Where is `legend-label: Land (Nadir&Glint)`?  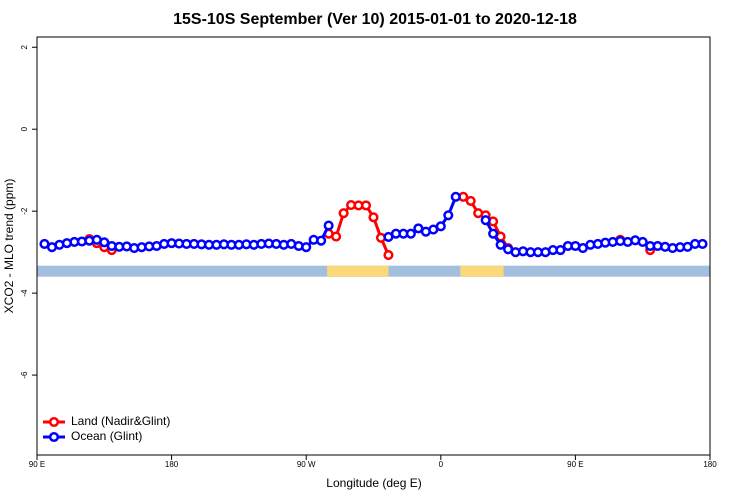 legend-label: Land (Nadir&Glint) is located at coordinates (120, 421).